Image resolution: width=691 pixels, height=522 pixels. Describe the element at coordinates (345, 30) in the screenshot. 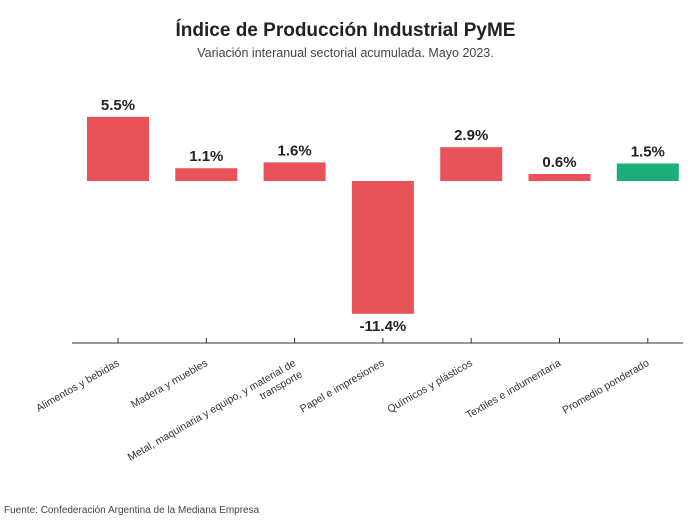

I see `chart-title: Índice de Producción Industrial PyME` at that location.